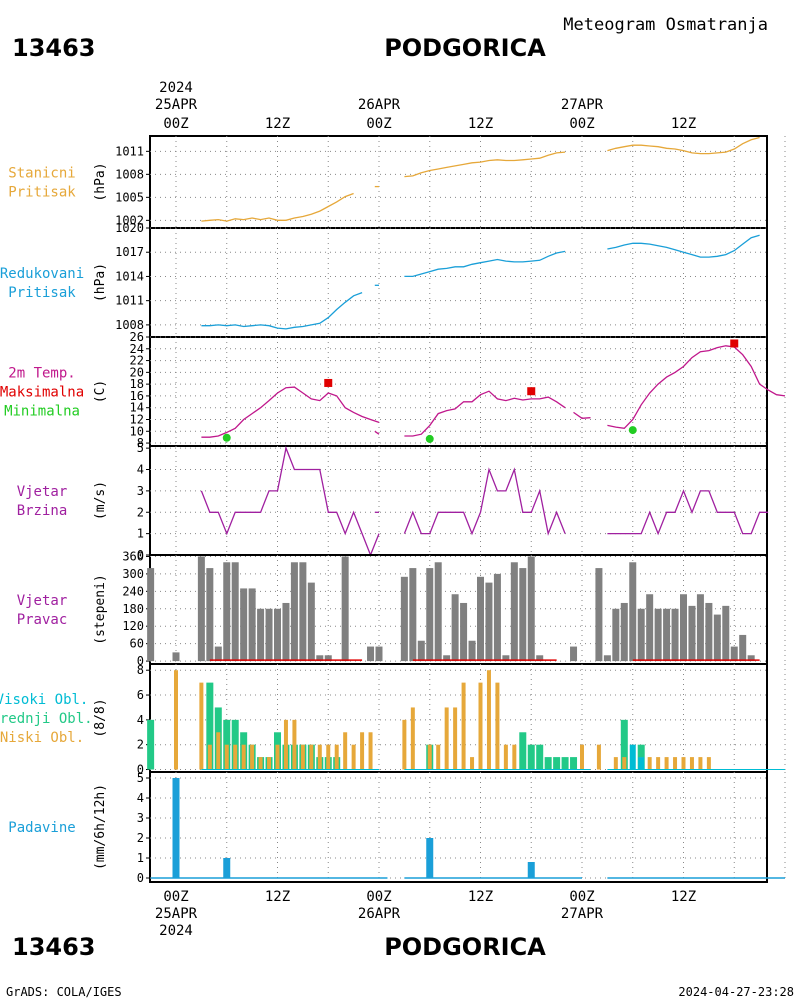 This screenshot has width=800, height=1000. Describe the element at coordinates (137, 396) in the screenshot. I see `y-tick-label: 16` at that location.